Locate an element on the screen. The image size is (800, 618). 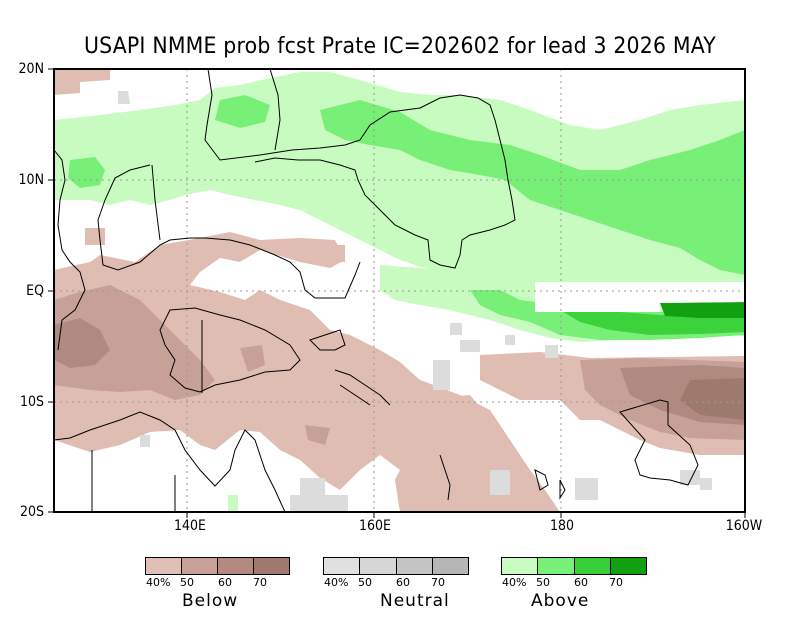
eez-boundary-palau is located at coordinates (229, 231).